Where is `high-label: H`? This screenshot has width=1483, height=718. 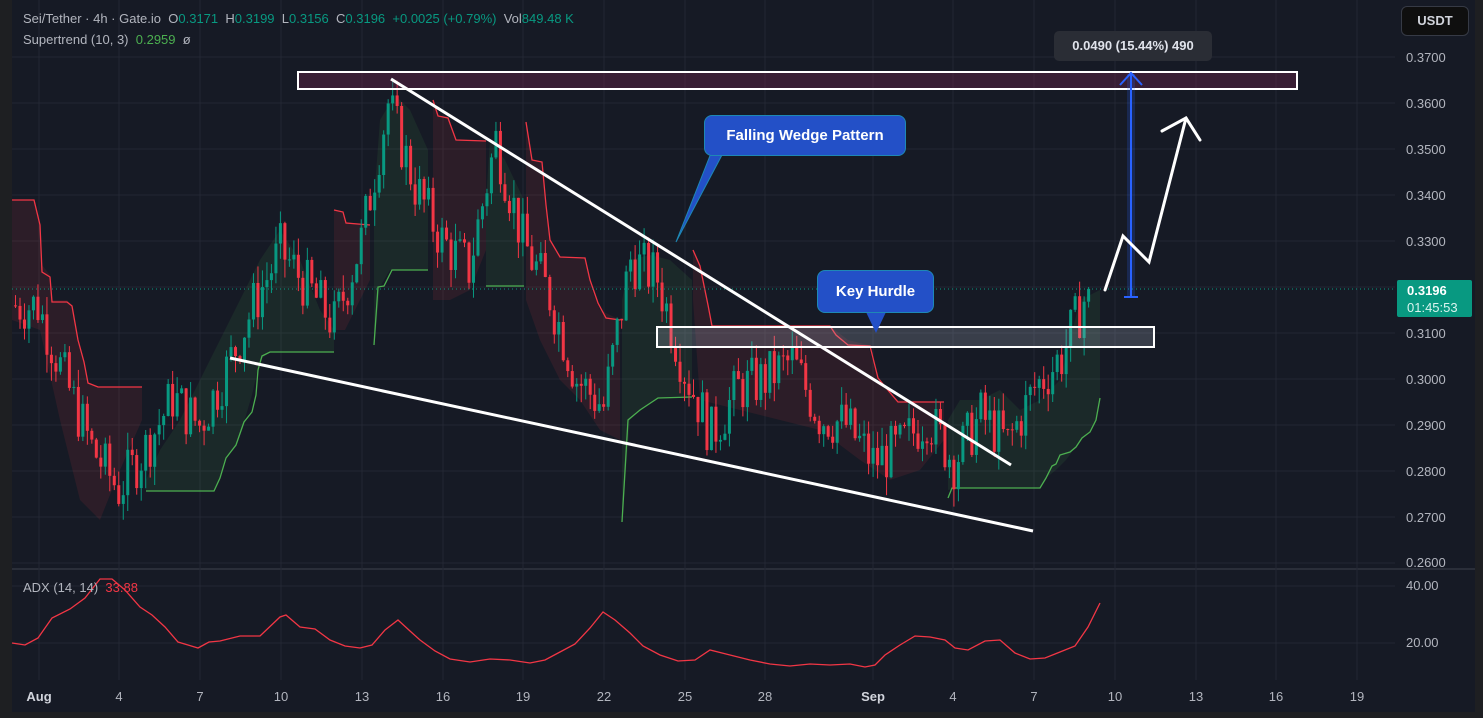
high-label: H is located at coordinates (230, 18).